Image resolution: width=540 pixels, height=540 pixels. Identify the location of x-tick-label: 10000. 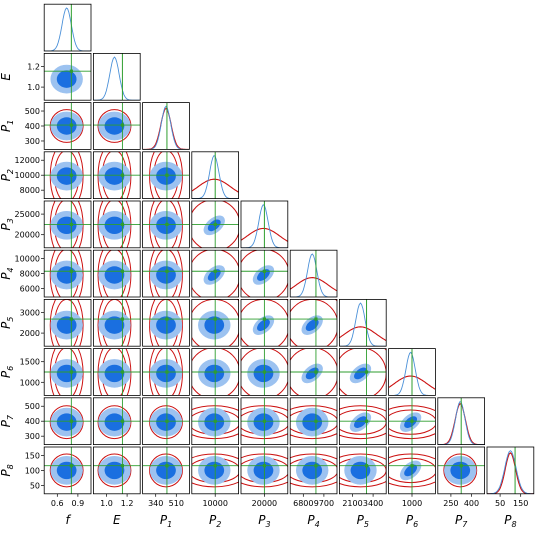
(214, 503).